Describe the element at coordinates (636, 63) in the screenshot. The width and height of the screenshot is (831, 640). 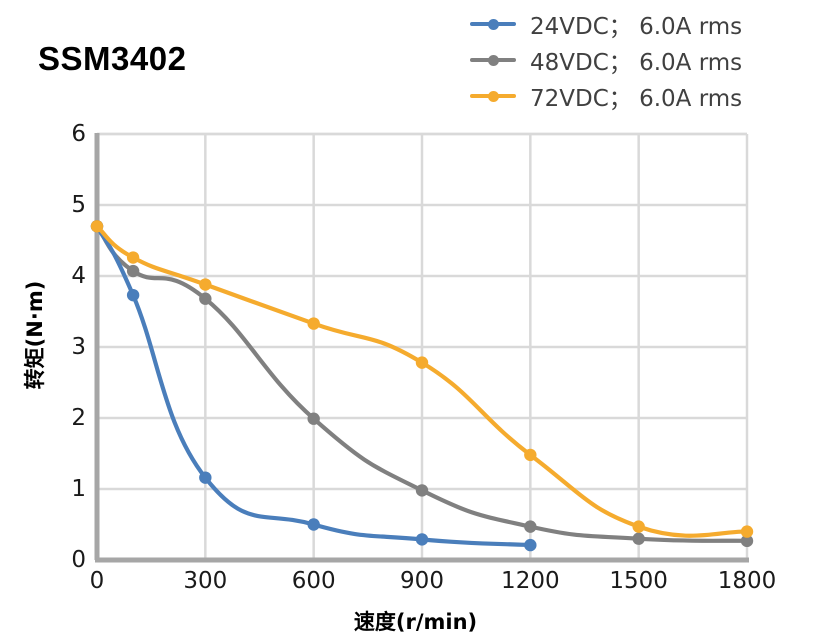
I see `legend-label-48vdc: 48VDC； 6.0A rms` at that location.